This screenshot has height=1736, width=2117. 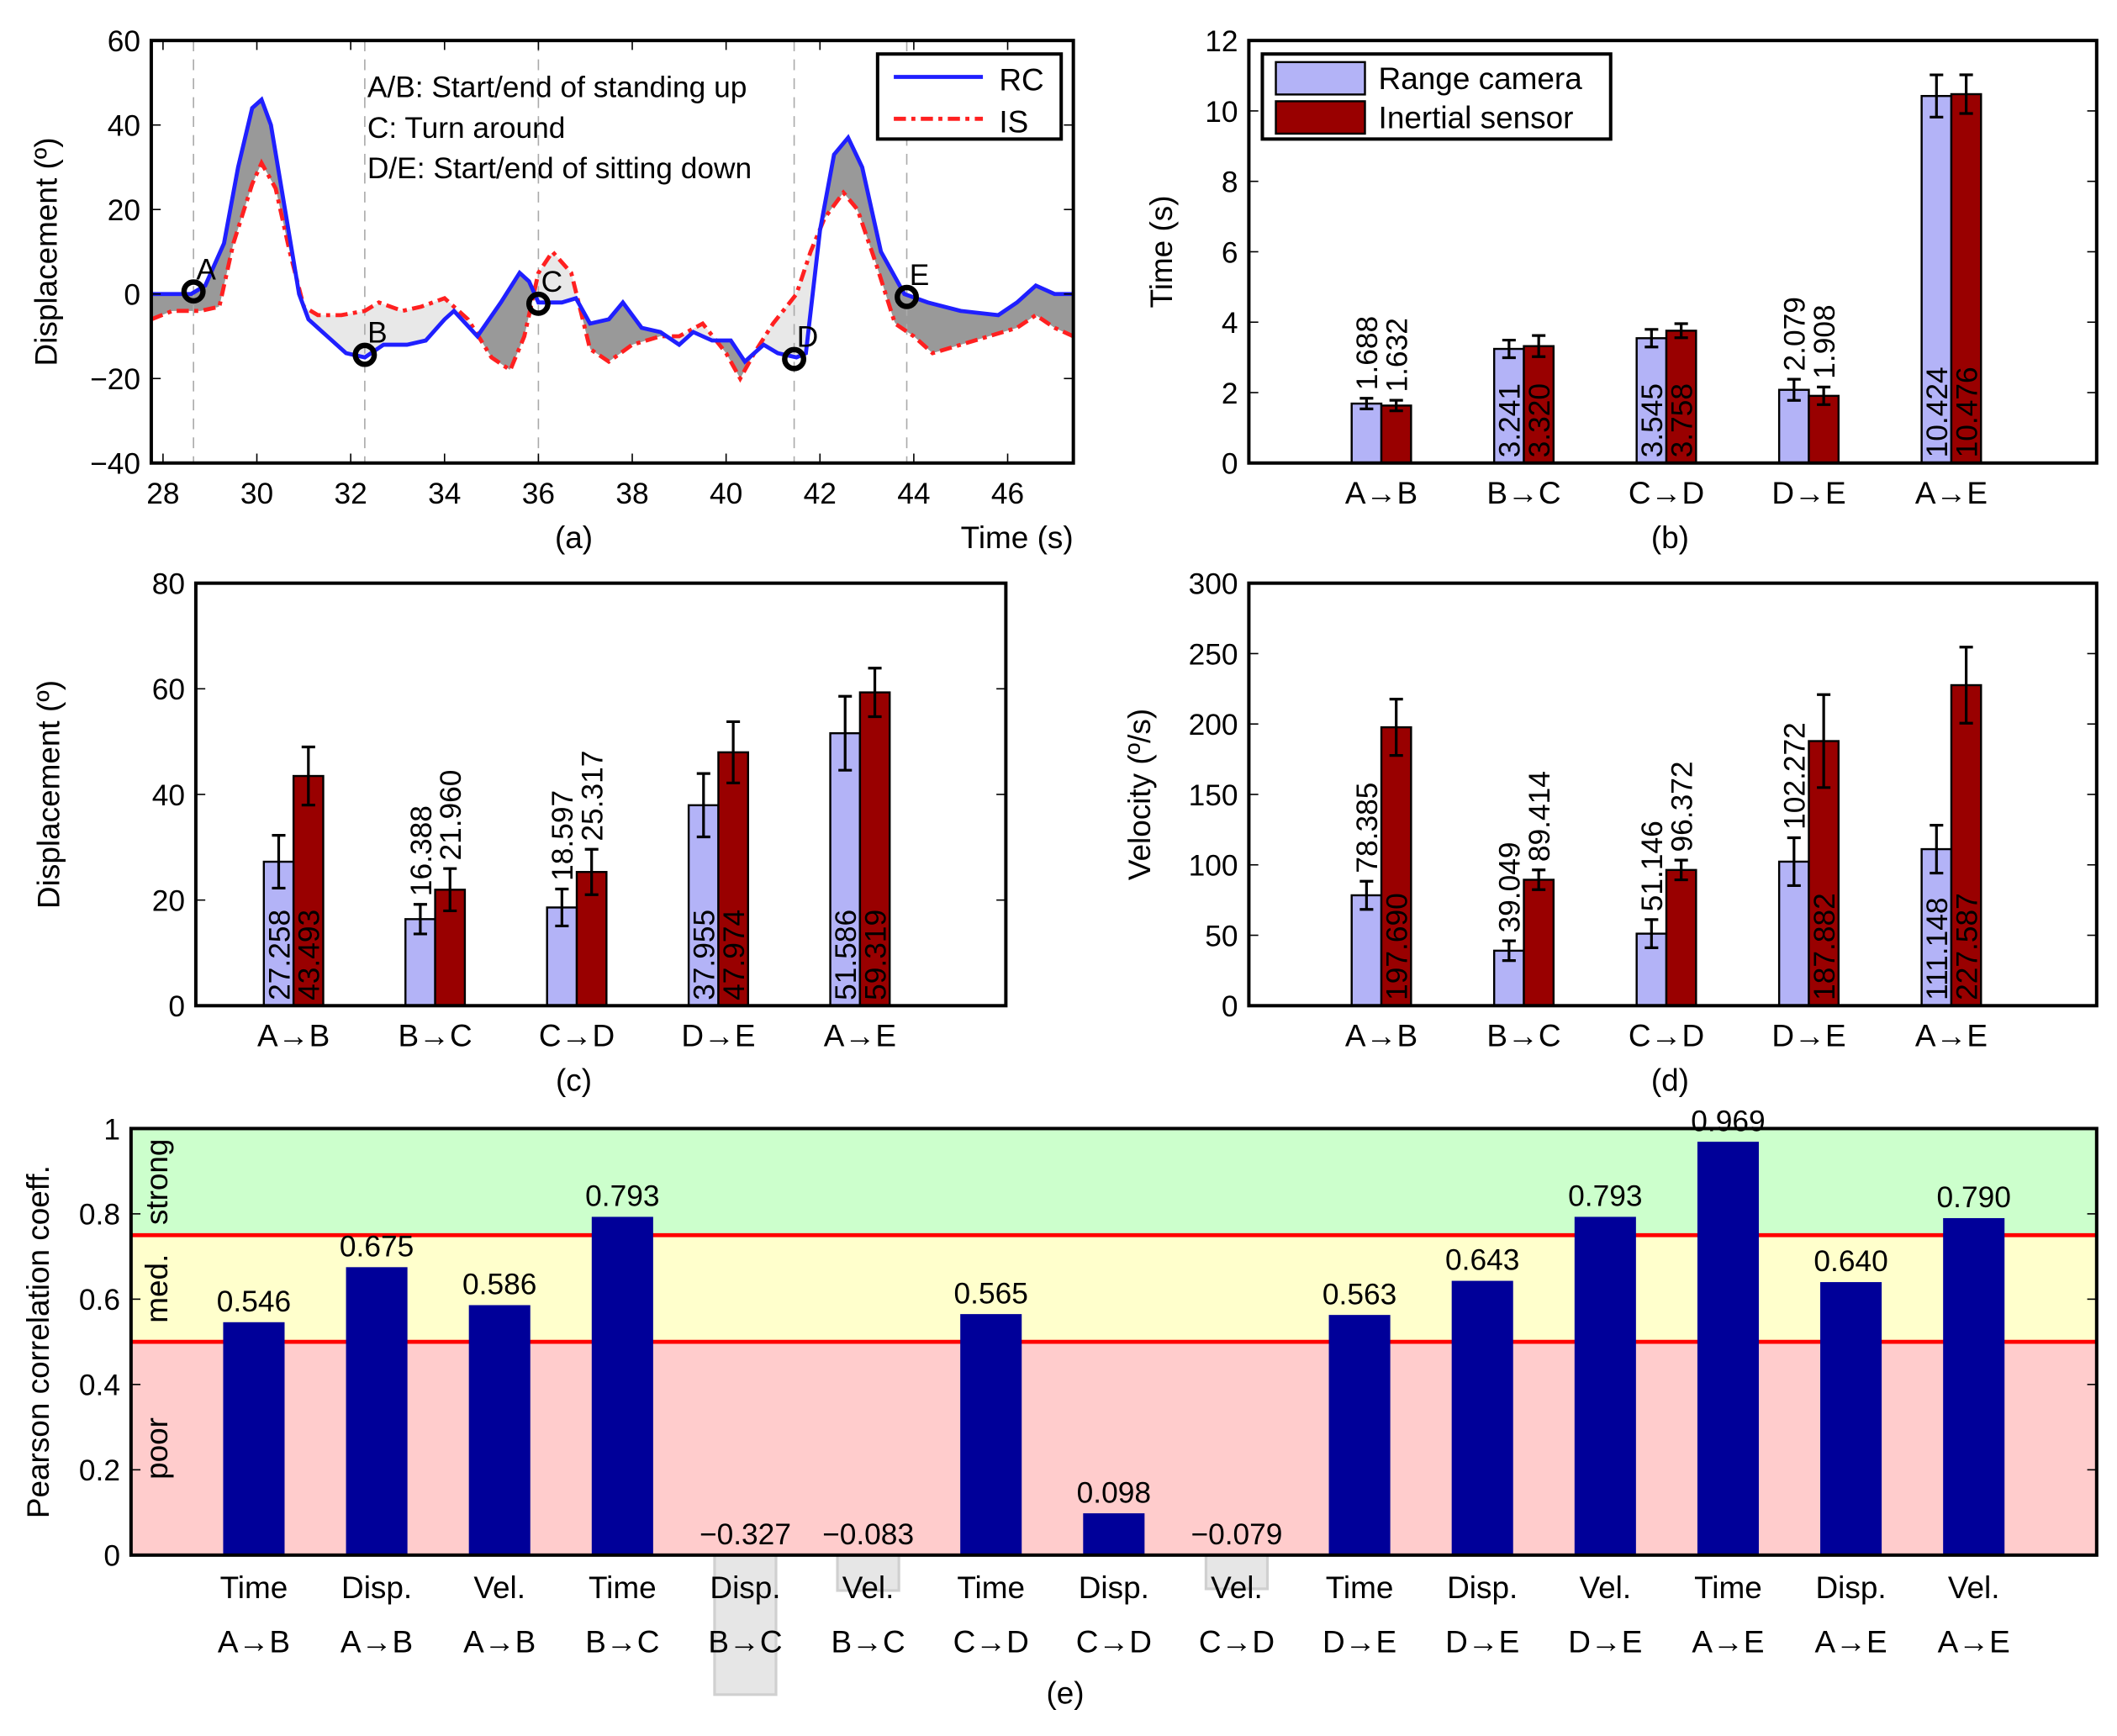 What do you see at coordinates (1139, 794) in the screenshot?
I see `y-axis-label: Velocity (º/s)` at bounding box center [1139, 794].